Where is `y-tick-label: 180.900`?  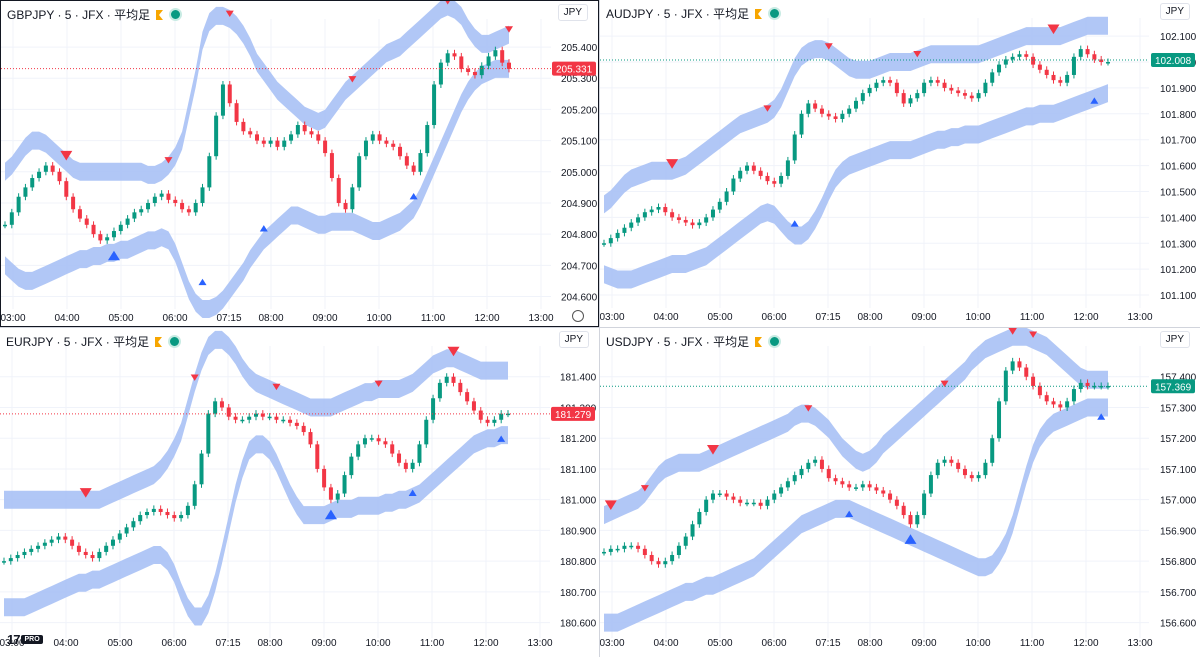
y-tick-label: 180.900 is located at coordinates (578, 531).